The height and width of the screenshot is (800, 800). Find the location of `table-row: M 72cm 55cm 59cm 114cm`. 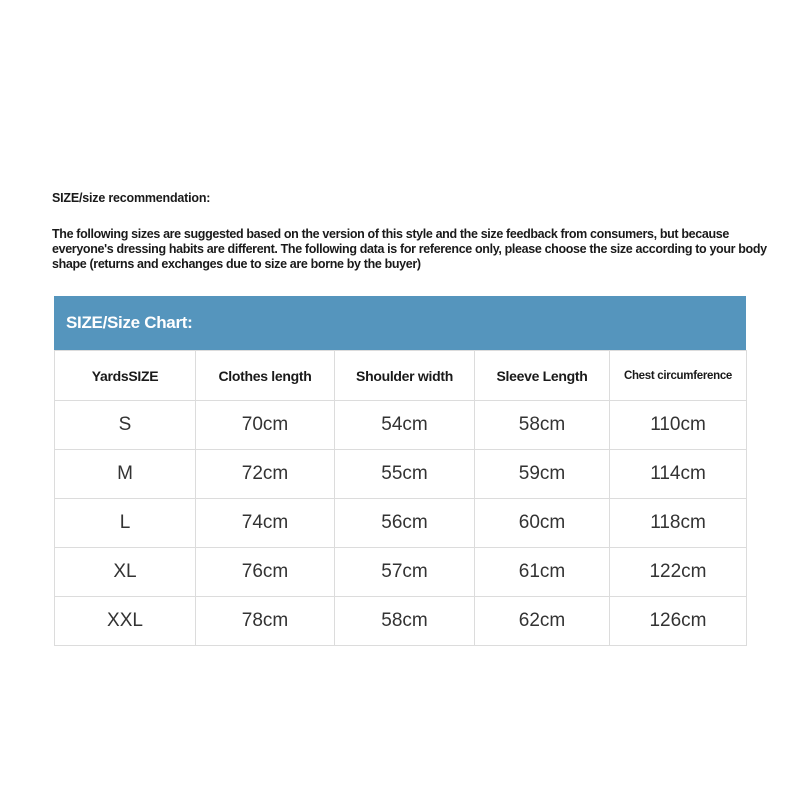

table-row: M 72cm 55cm 59cm 114cm is located at coordinates (400, 474).